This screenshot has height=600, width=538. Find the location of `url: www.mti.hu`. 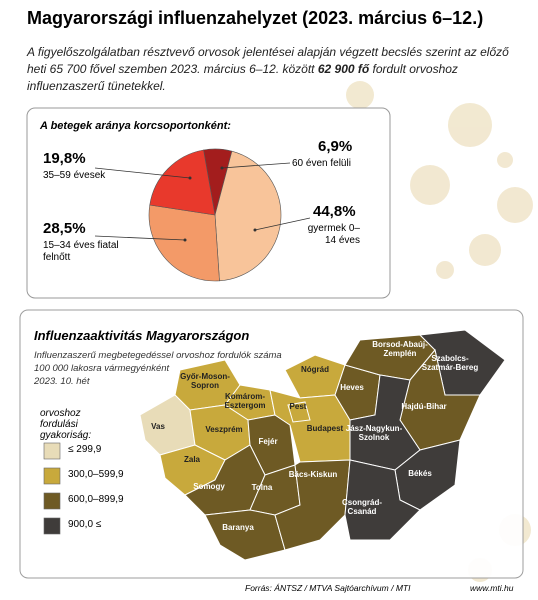

url: www.mti.hu is located at coordinates (492, 588).